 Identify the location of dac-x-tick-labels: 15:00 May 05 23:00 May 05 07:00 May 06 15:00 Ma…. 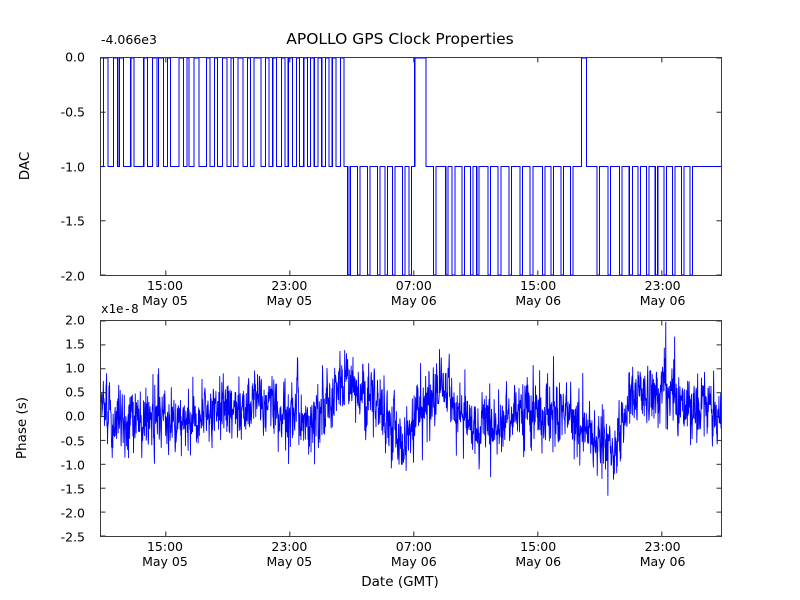
(400, 298).